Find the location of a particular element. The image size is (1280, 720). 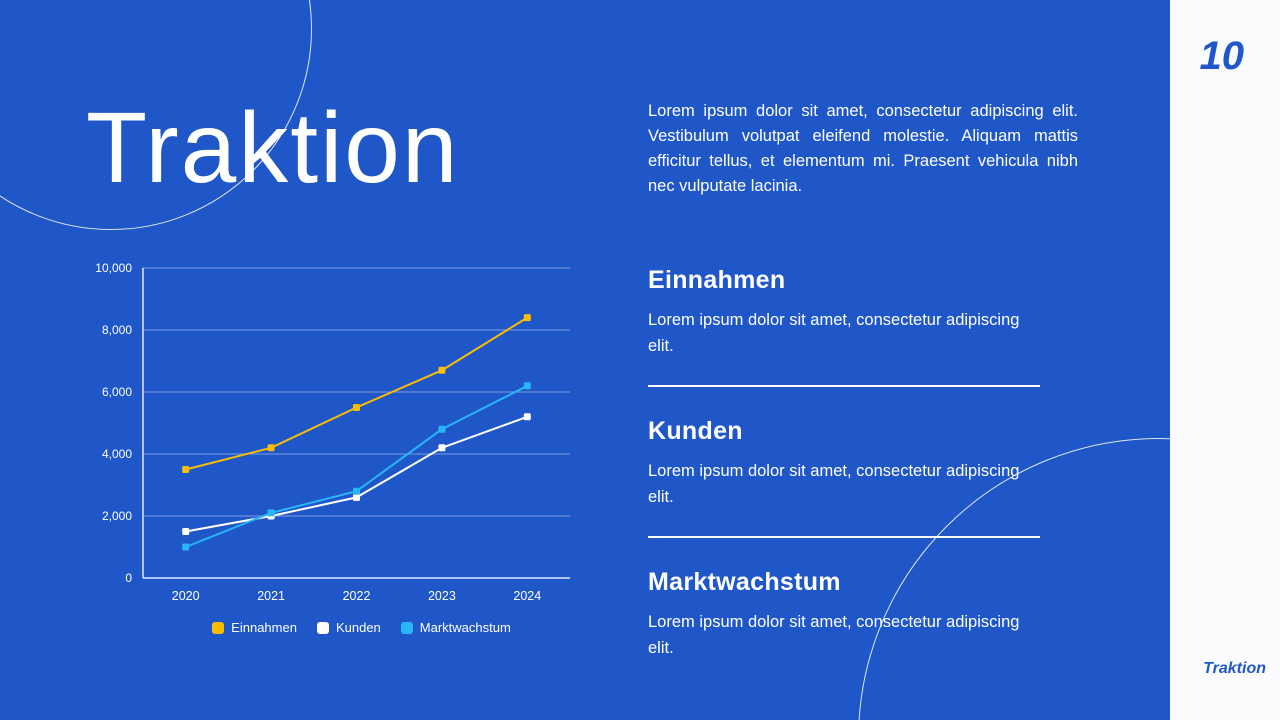

x-axis-tick-label: 2021 is located at coordinates (271, 596).